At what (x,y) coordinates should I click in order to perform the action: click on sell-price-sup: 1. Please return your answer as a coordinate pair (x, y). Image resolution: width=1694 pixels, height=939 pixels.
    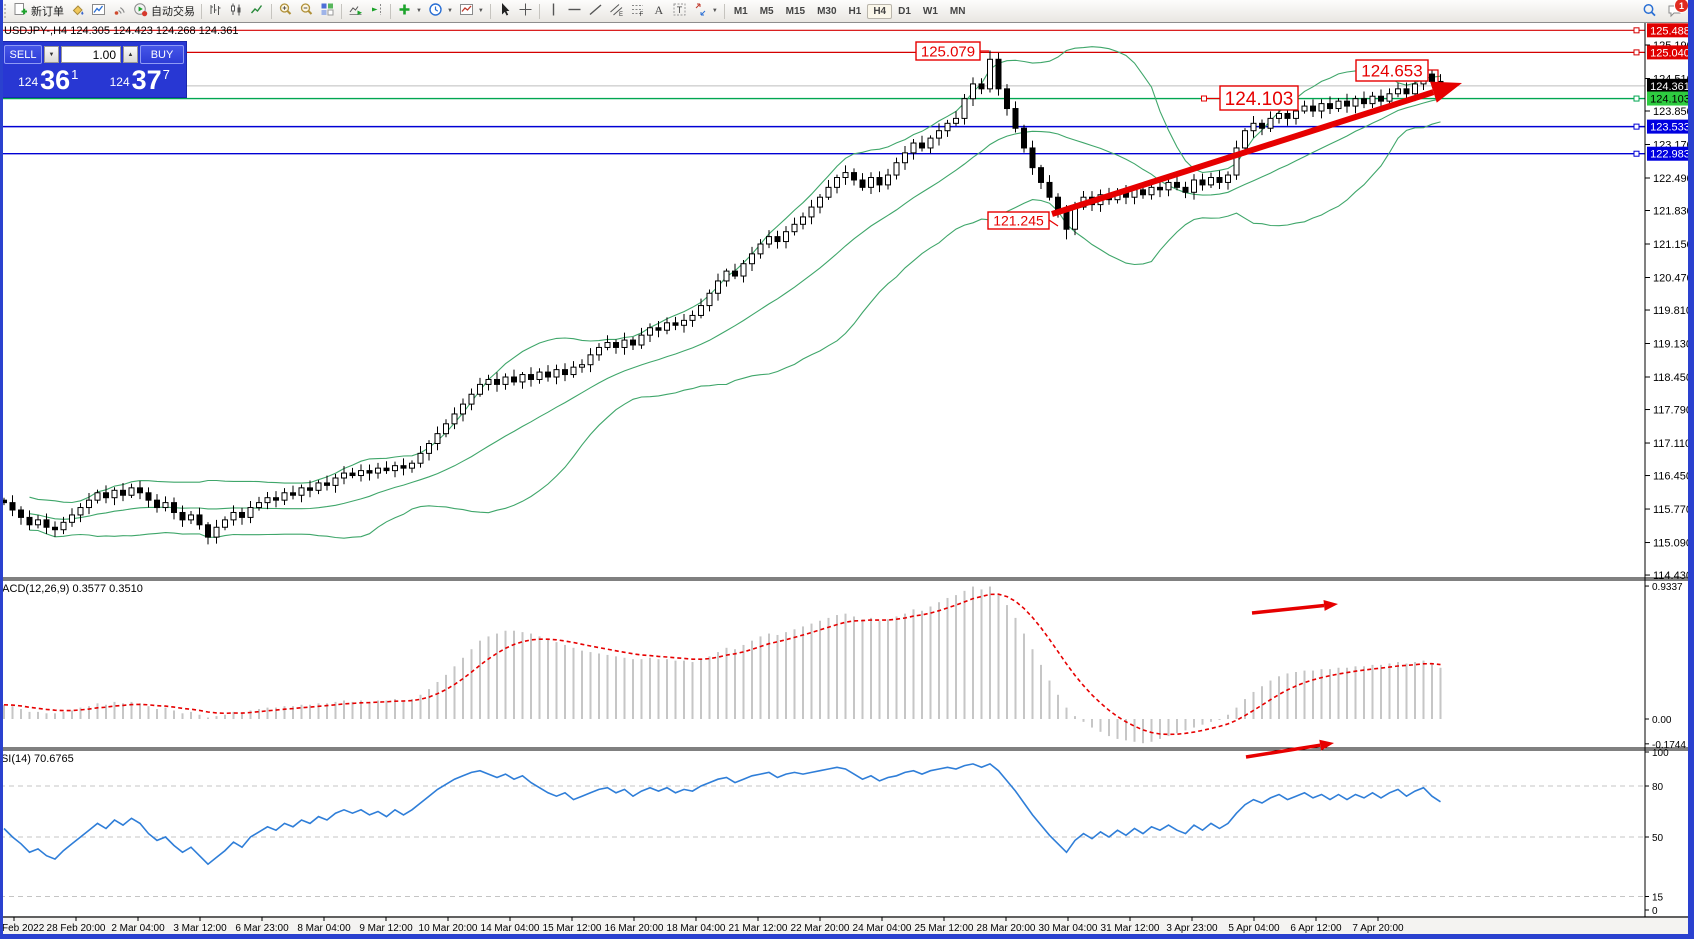
    Looking at the image, I should click on (75, 74).